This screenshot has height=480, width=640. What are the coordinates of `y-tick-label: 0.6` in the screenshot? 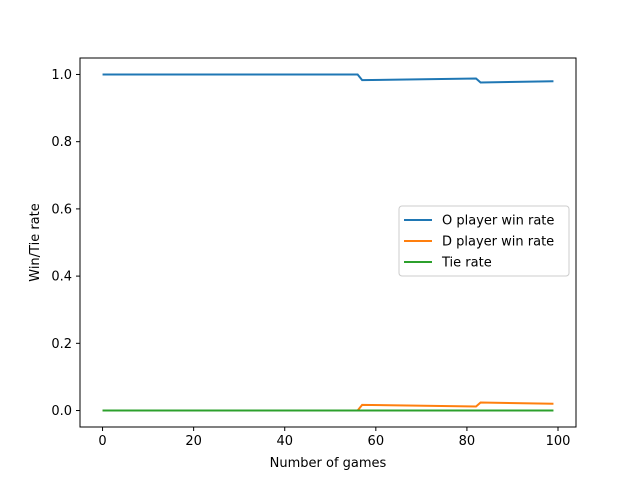 It's located at (61, 209).